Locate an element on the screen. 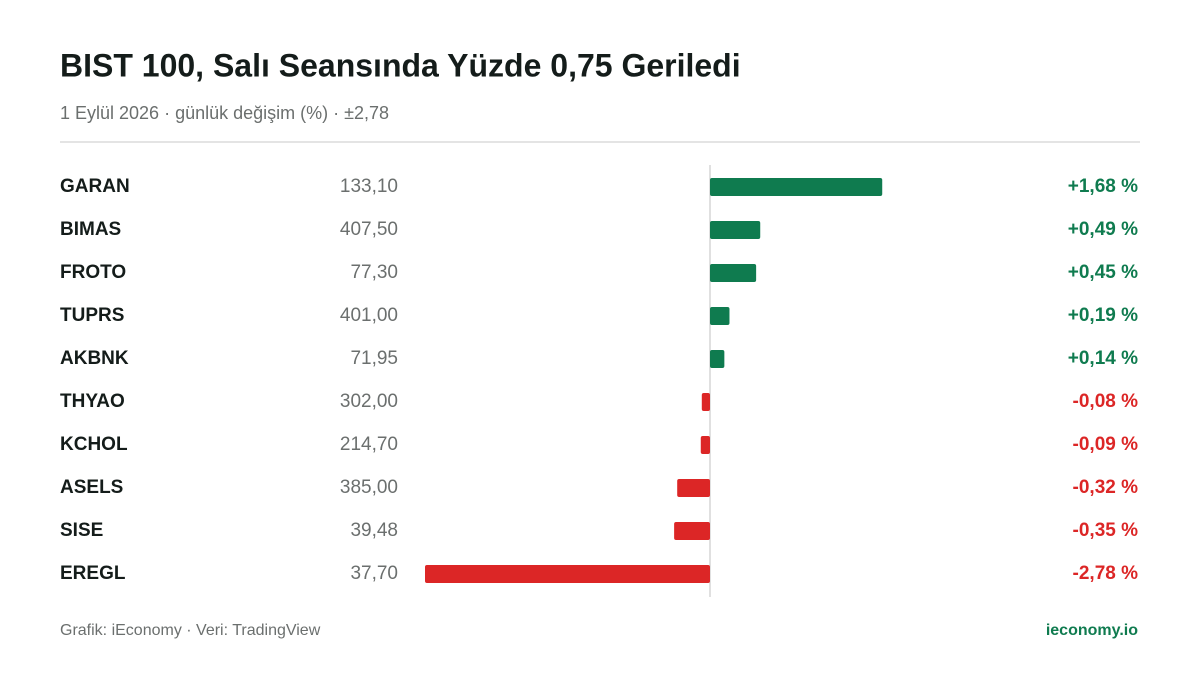  category-label: GARAN is located at coordinates (95, 186).